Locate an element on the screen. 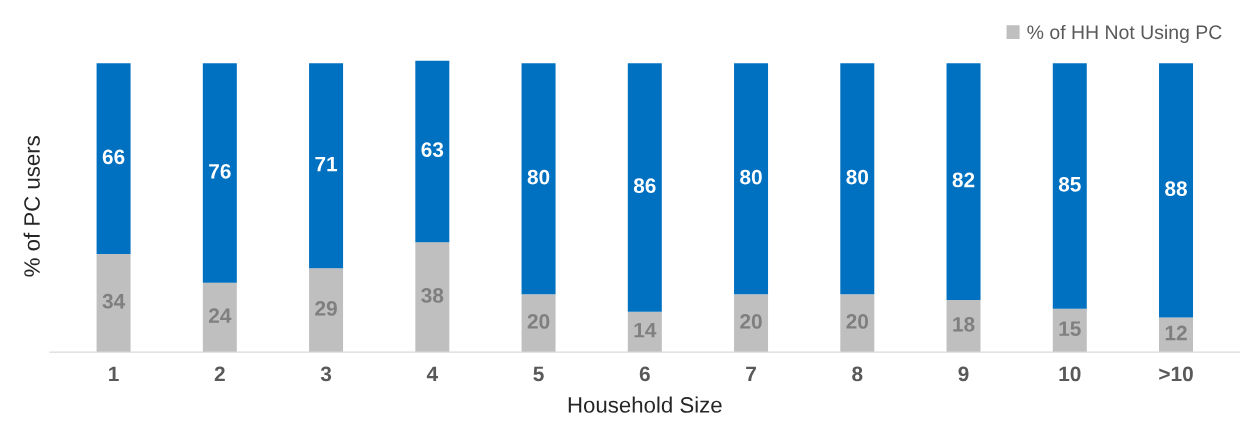  data-label: 66 is located at coordinates (113, 157).